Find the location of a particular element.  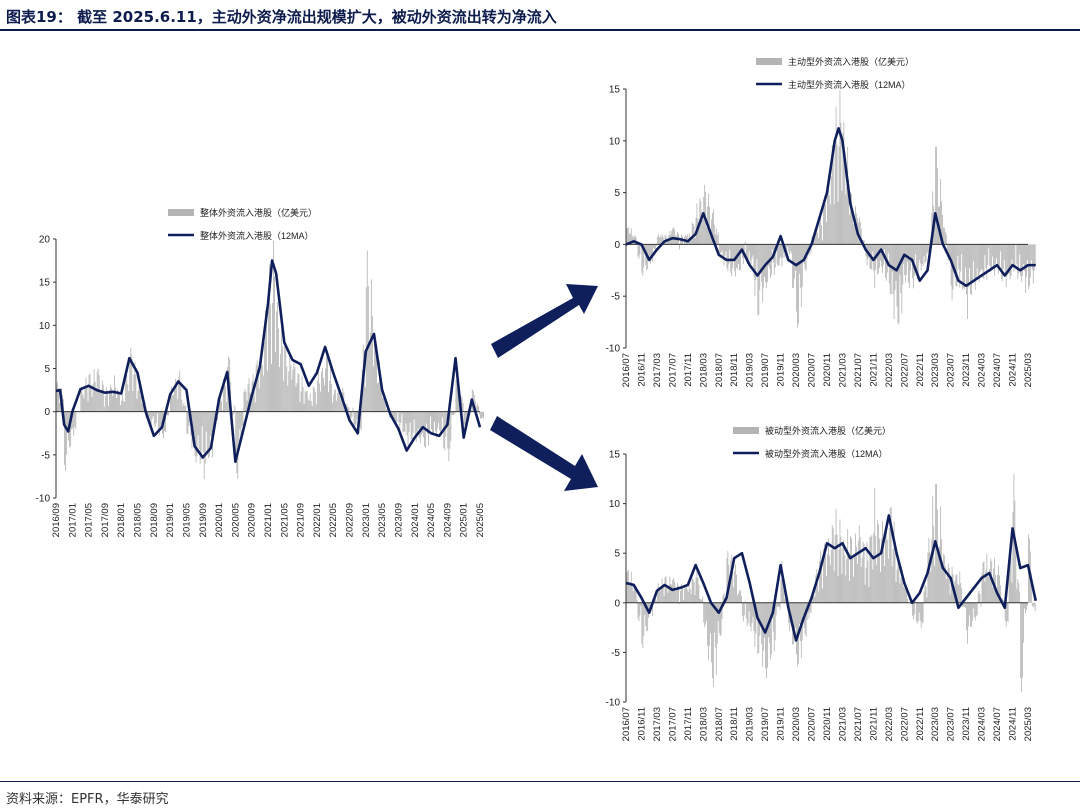

y-tick-label: -5 is located at coordinates (45, 455).